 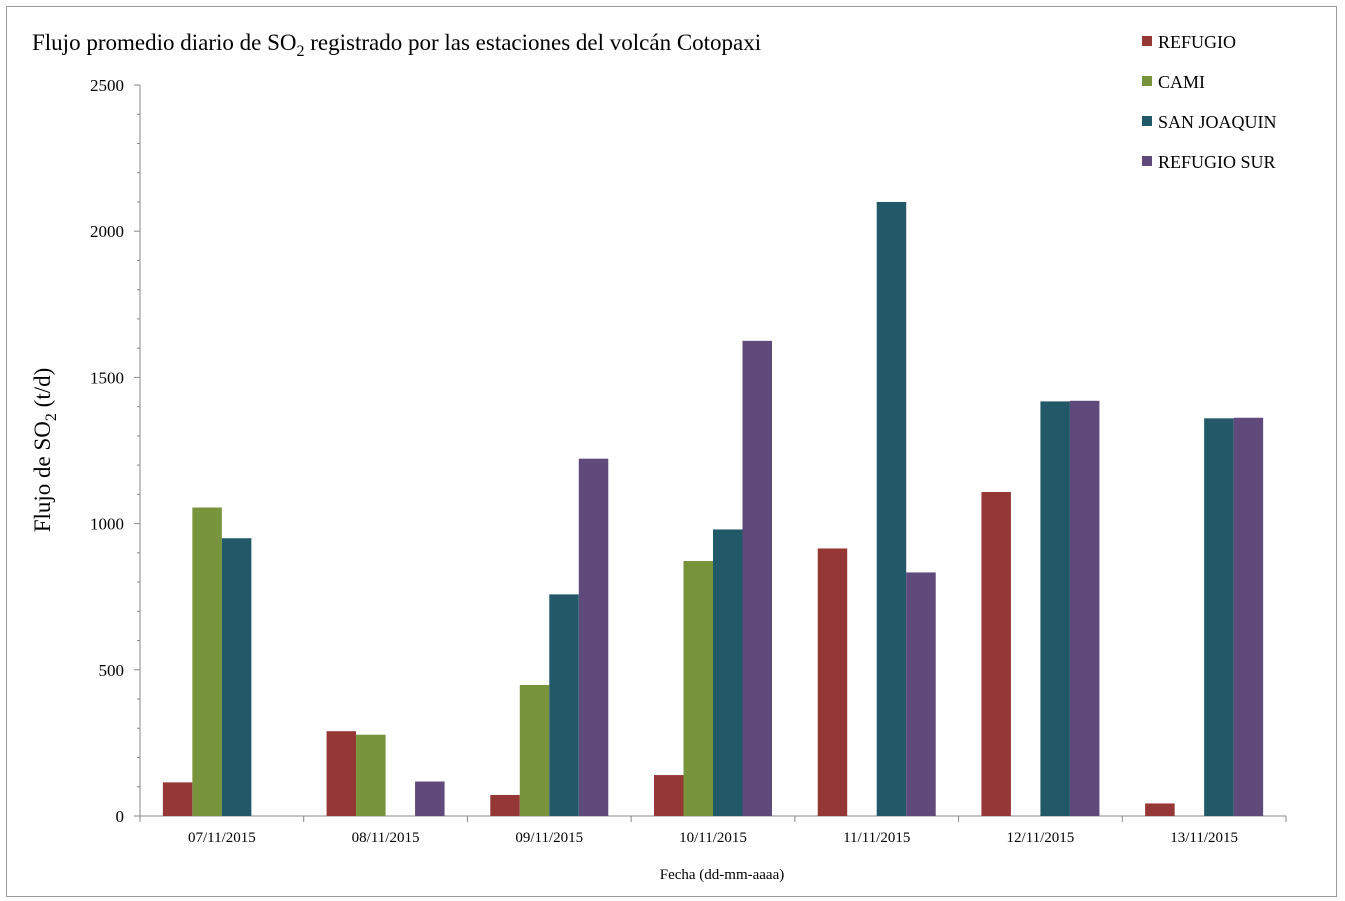 What do you see at coordinates (1181, 82) in the screenshot?
I see `legend-label: CAMI` at bounding box center [1181, 82].